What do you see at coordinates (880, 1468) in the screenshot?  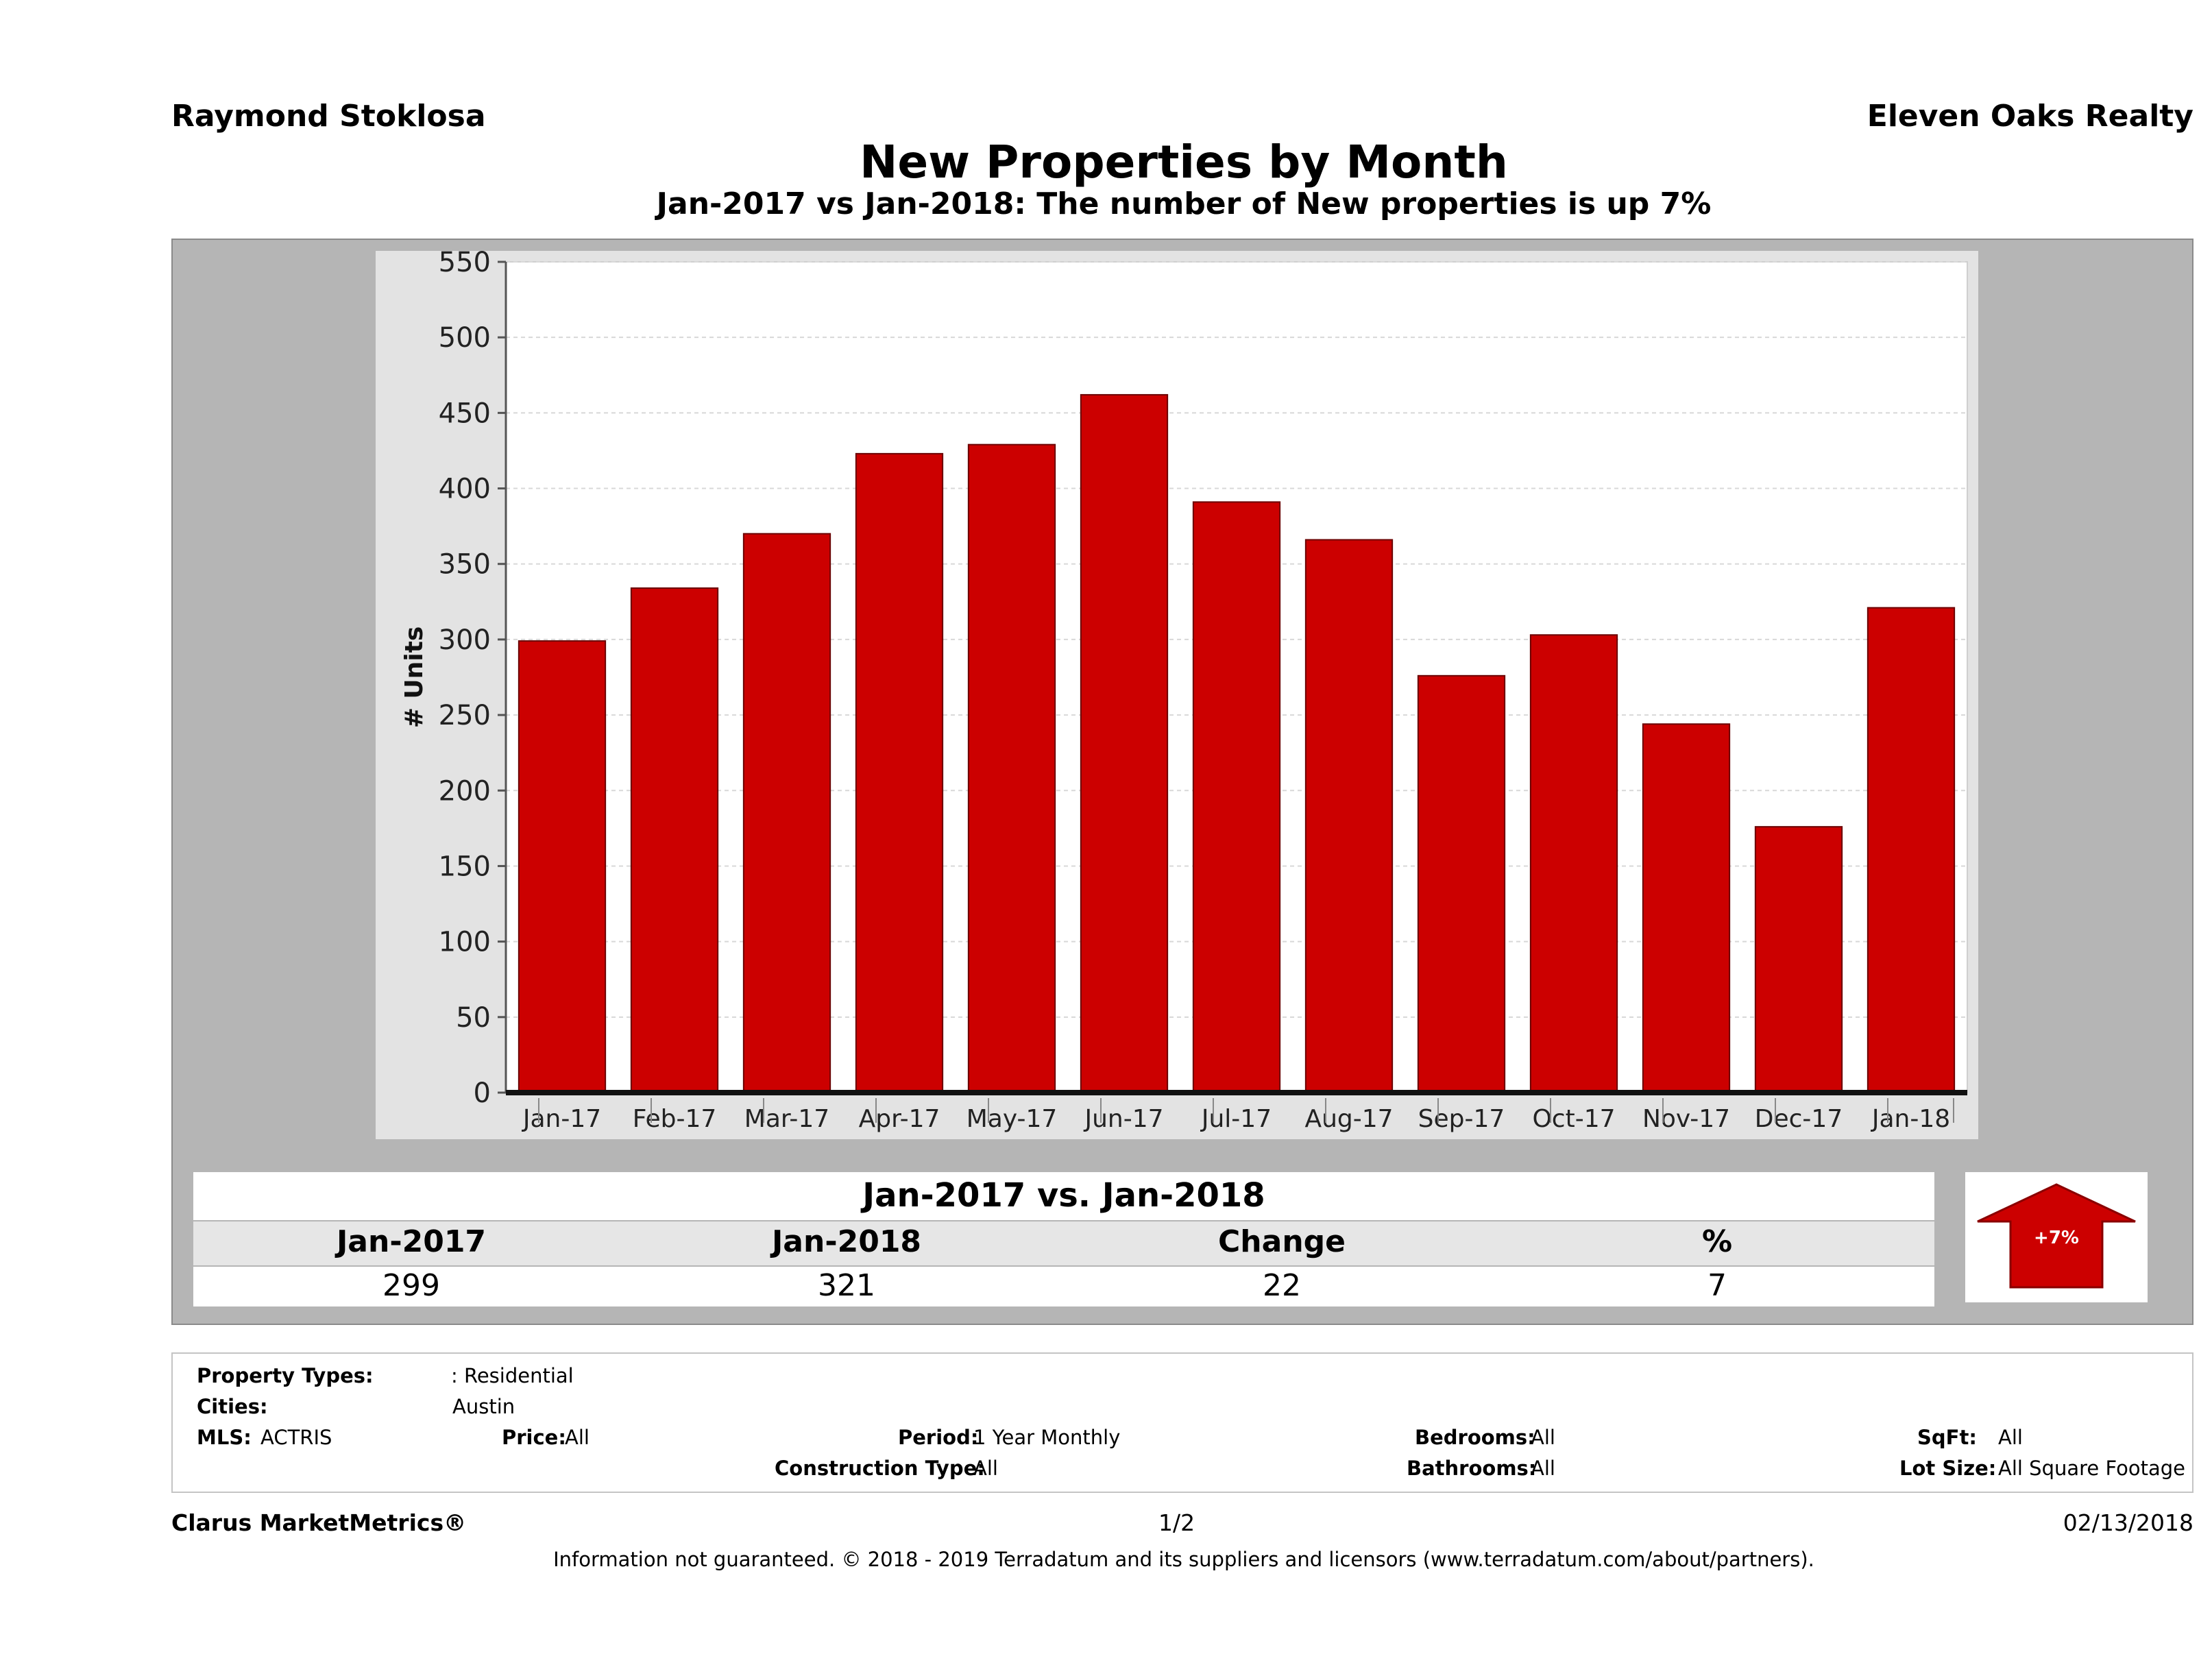 I see `construction-type-label: Construction Type:` at bounding box center [880, 1468].